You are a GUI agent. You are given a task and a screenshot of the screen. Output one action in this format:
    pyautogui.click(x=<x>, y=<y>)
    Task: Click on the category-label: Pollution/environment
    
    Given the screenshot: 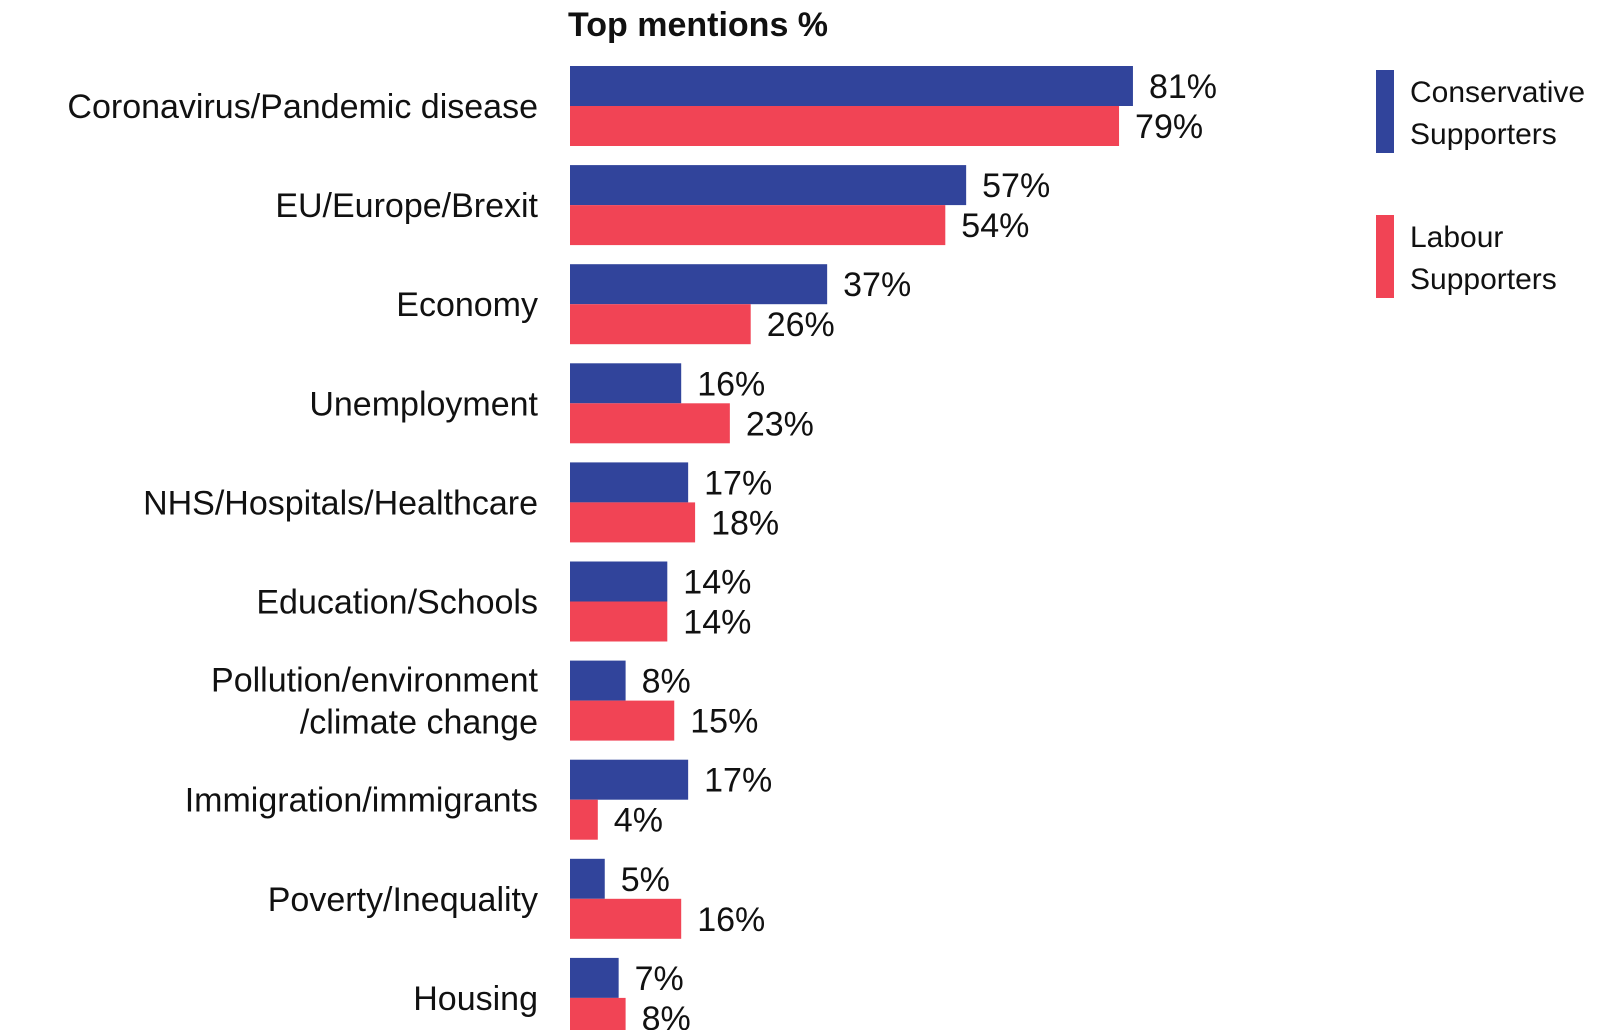 What is the action you would take?
    pyautogui.click(x=375, y=681)
    